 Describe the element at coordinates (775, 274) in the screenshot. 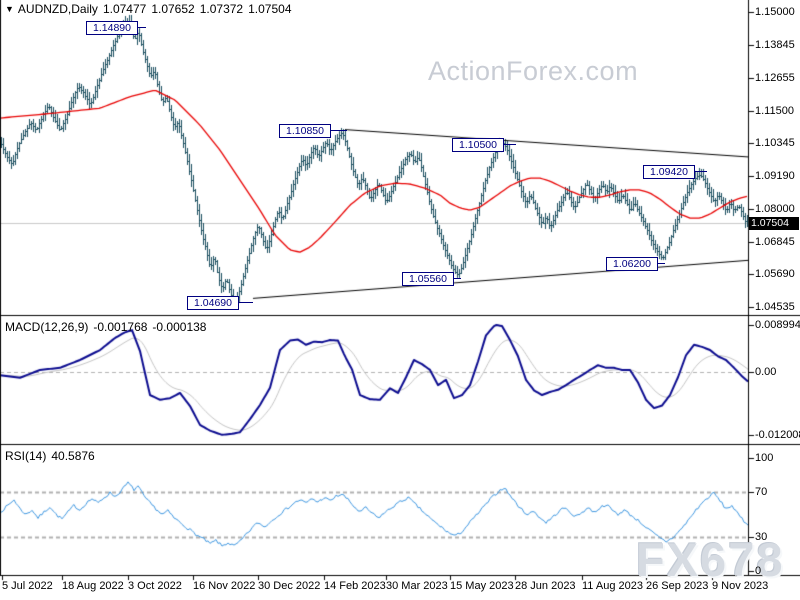

I see `price-axis-label: 1.05690` at that location.